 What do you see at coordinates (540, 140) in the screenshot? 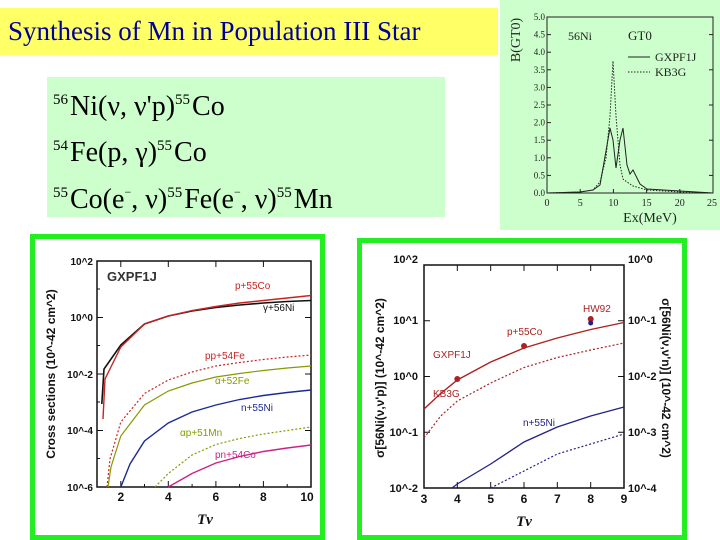
I see `svg-text: 1.5` at bounding box center [540, 140].